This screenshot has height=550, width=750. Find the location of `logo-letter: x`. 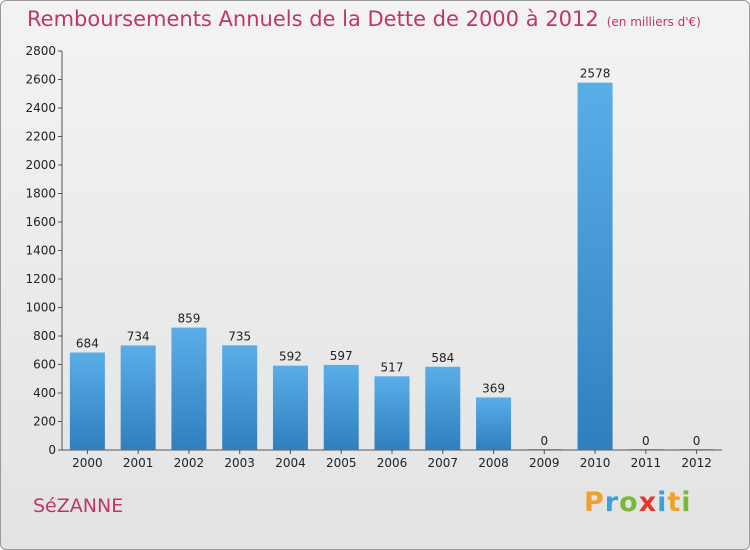

logo-letter: x is located at coordinates (648, 502).